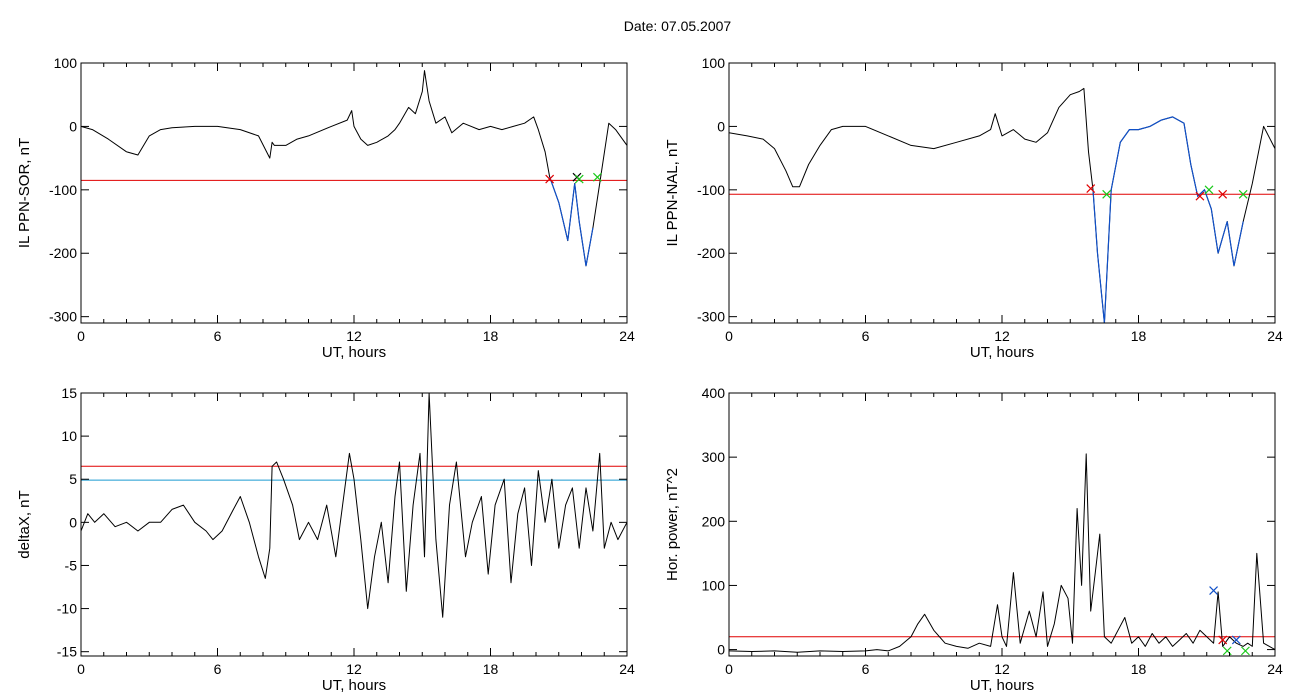  What do you see at coordinates (714, 521) in the screenshot?
I see `y-tick-label: 200` at bounding box center [714, 521].